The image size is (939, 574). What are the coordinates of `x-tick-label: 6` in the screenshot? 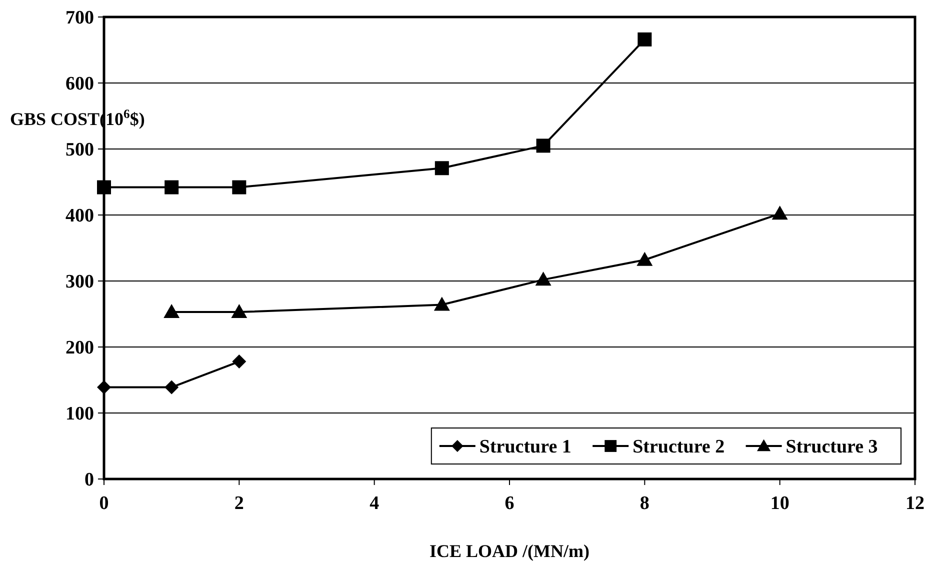 It's located at (509, 503).